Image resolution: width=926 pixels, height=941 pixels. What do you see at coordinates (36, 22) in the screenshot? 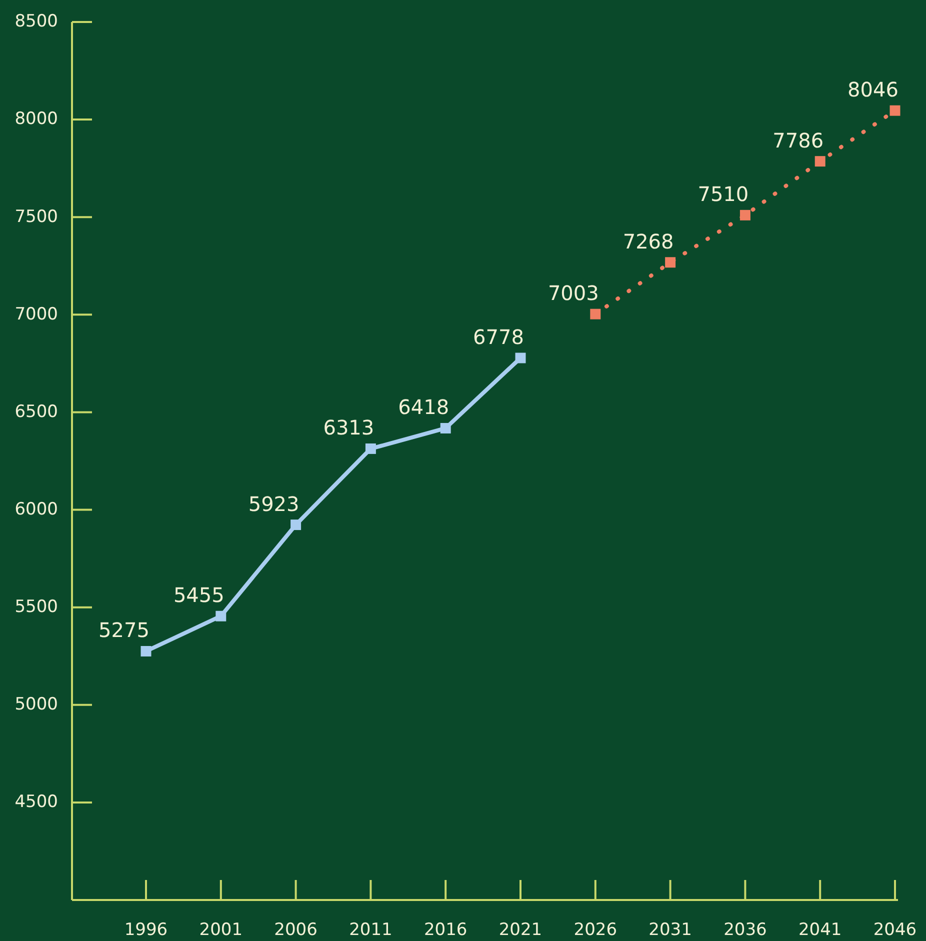
I see `y-tick-label: 8500` at bounding box center [36, 22].